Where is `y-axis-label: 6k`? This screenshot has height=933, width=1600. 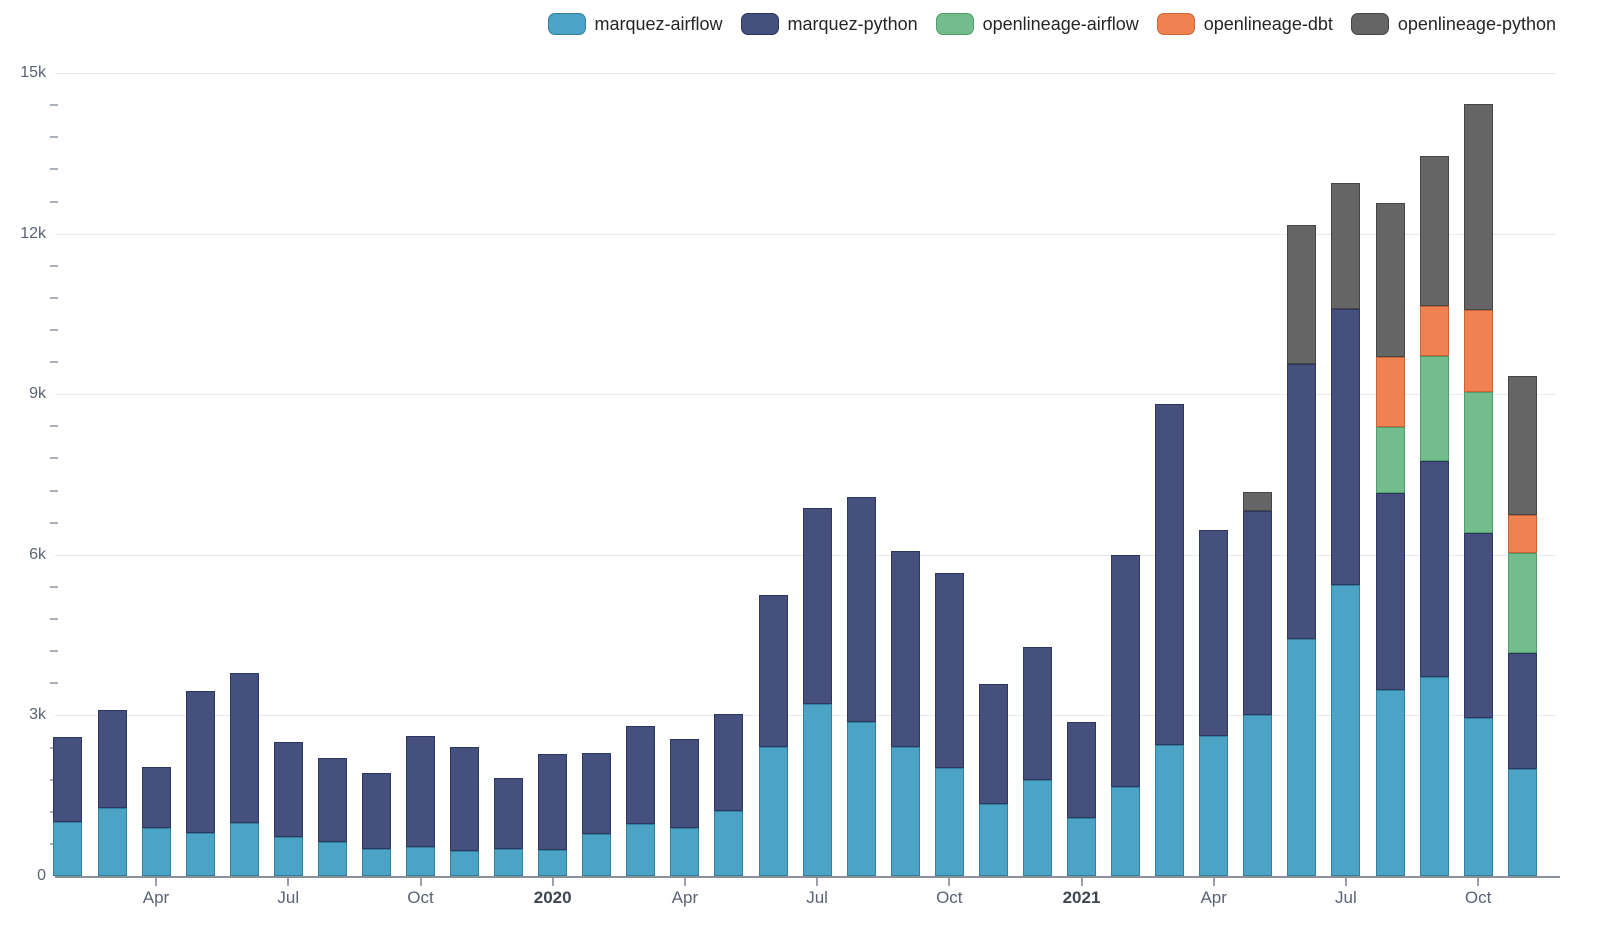
y-axis-label: 6k is located at coordinates (37, 554).